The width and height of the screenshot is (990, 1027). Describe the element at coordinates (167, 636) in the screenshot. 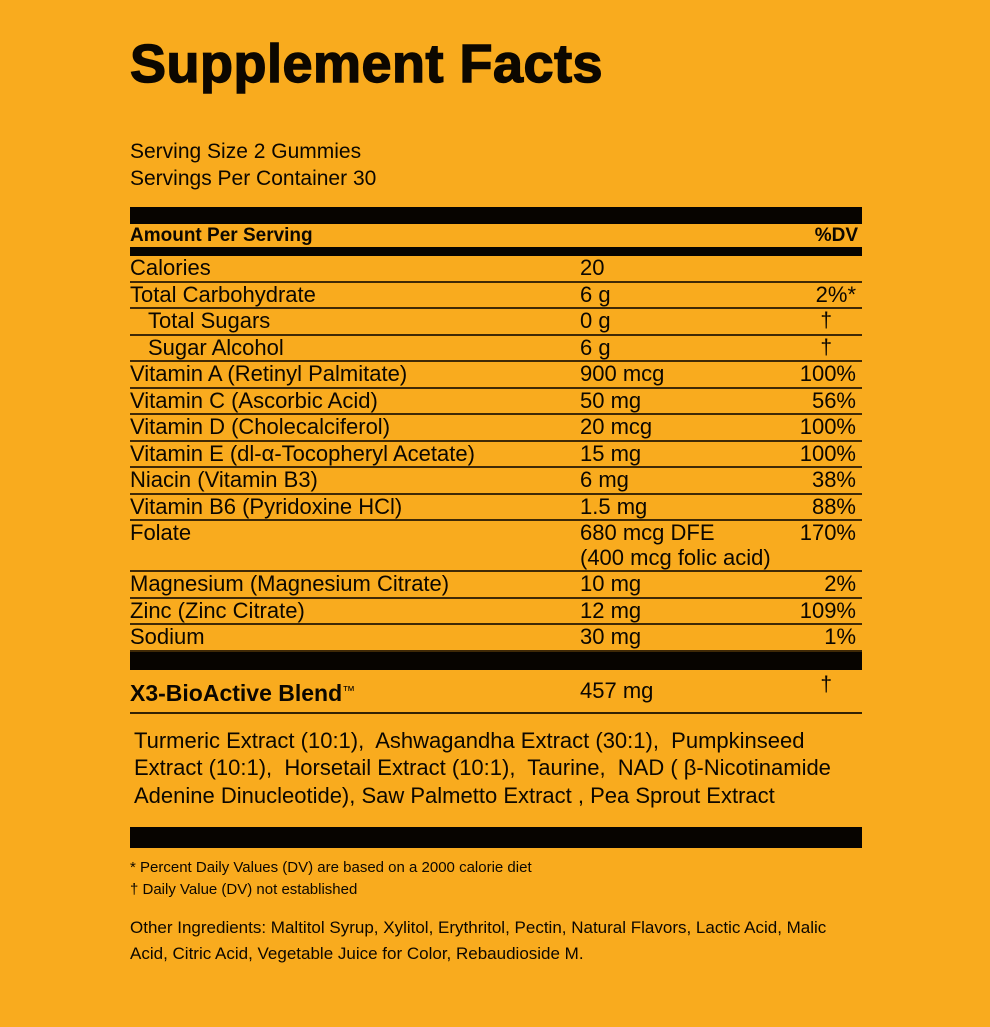

I see `nutrient-name: Sodium` at that location.